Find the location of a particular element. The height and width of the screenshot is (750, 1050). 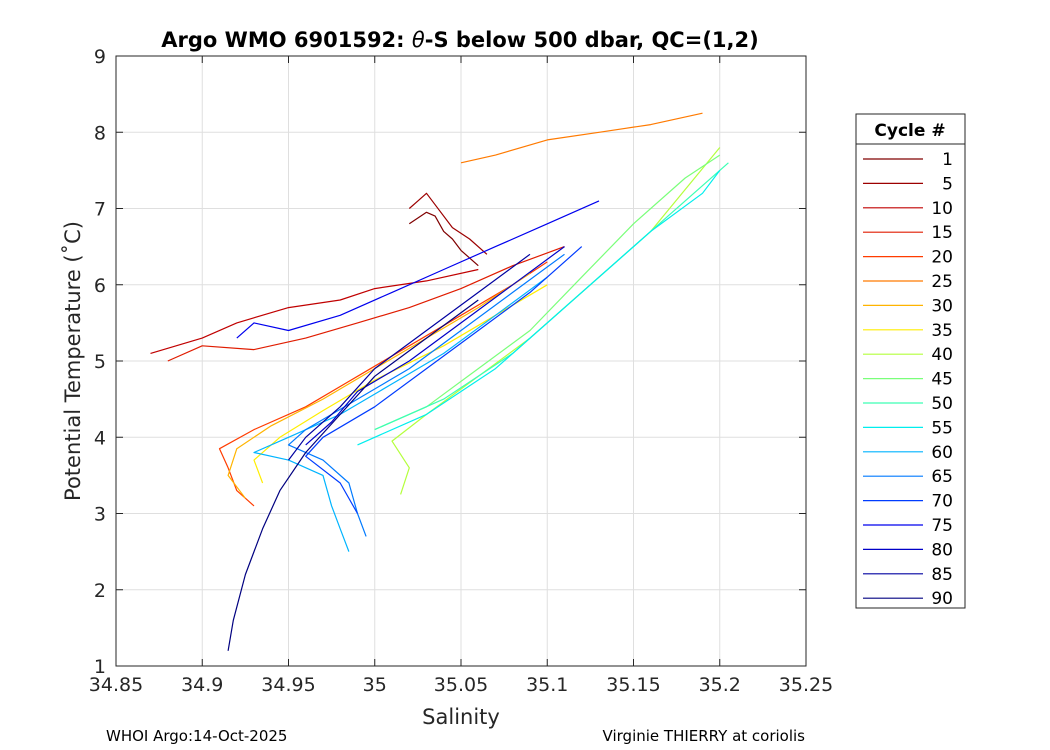

x-tick-label: 35.15 is located at coordinates (633, 685).